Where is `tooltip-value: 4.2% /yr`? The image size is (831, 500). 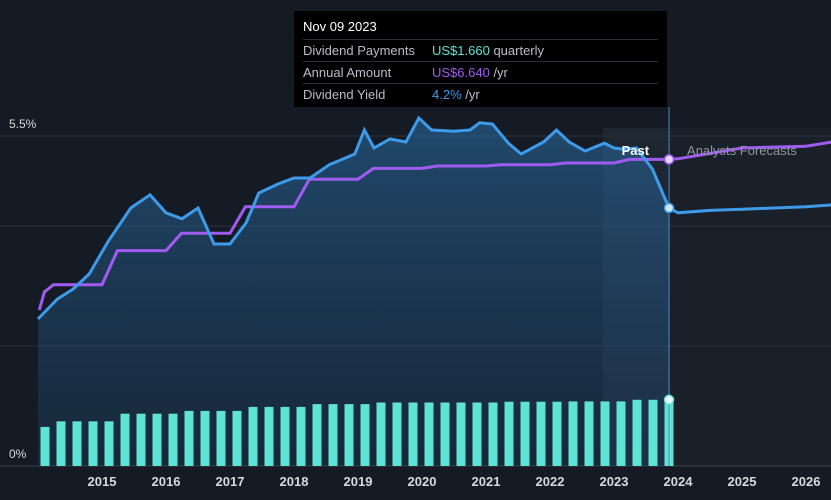 tooltip-value: 4.2% /yr is located at coordinates (456, 94).